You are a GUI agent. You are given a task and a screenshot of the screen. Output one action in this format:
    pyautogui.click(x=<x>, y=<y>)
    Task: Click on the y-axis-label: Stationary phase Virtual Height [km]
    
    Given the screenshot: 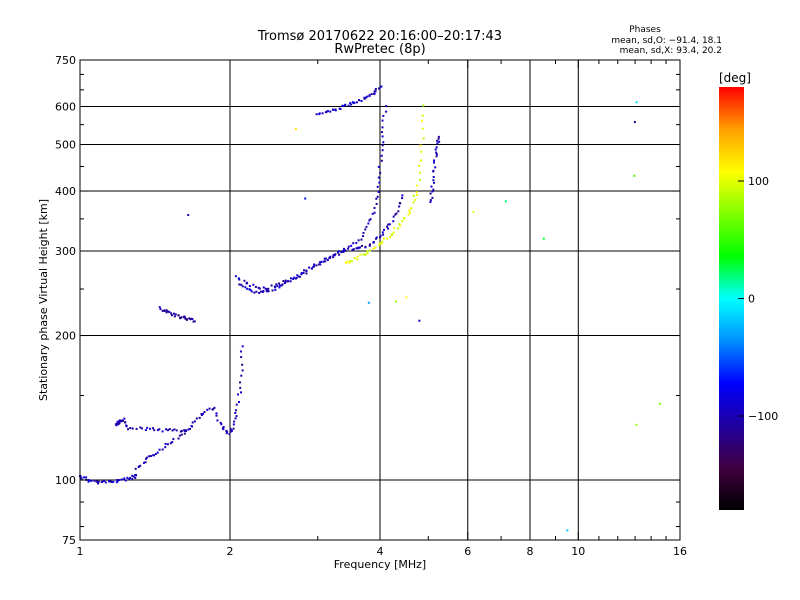 What is the action you would take?
    pyautogui.click(x=43, y=300)
    